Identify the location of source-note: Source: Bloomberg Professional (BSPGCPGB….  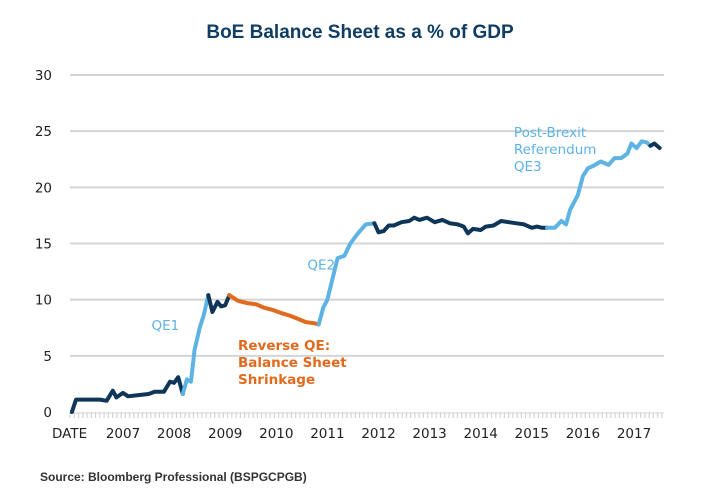
(173, 477).